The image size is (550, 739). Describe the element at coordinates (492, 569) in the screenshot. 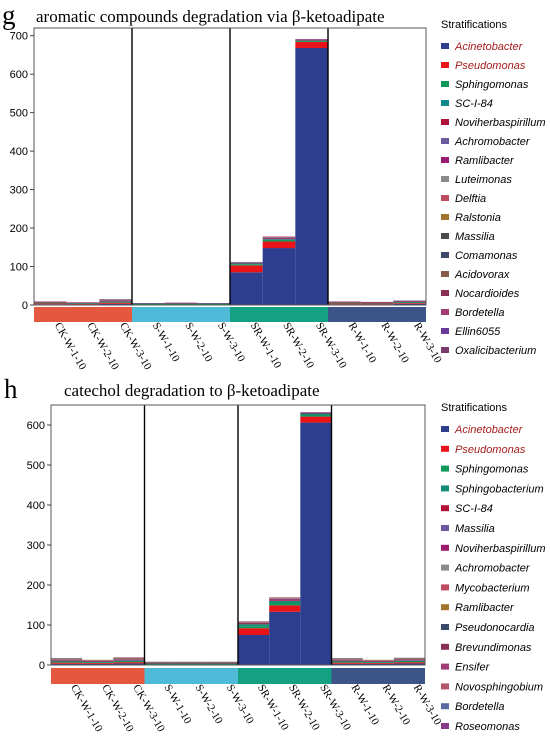

I see `legend-label: Achromobacter` at that location.